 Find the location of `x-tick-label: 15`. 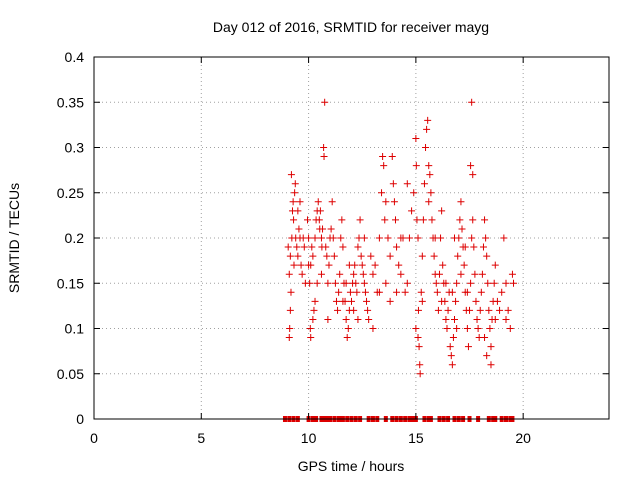

x-tick-label: 15 is located at coordinates (416, 438).